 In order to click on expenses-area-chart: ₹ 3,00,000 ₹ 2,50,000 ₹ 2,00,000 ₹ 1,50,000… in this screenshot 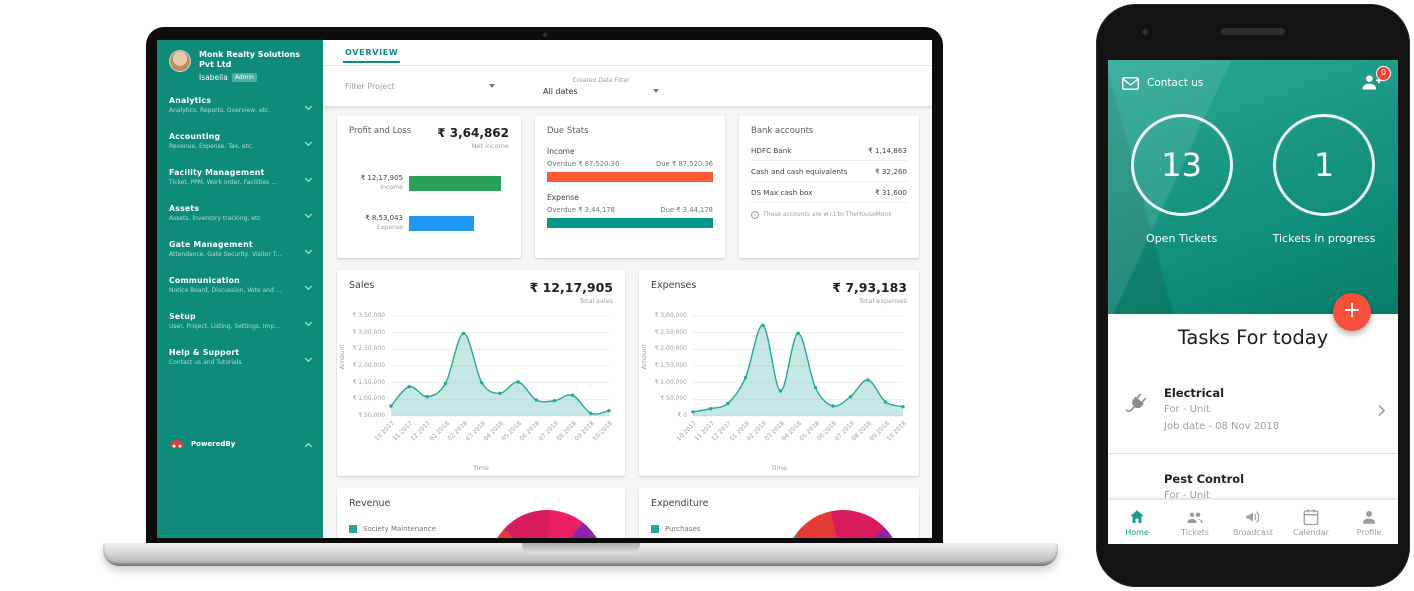, I will do `click(781, 377)`.